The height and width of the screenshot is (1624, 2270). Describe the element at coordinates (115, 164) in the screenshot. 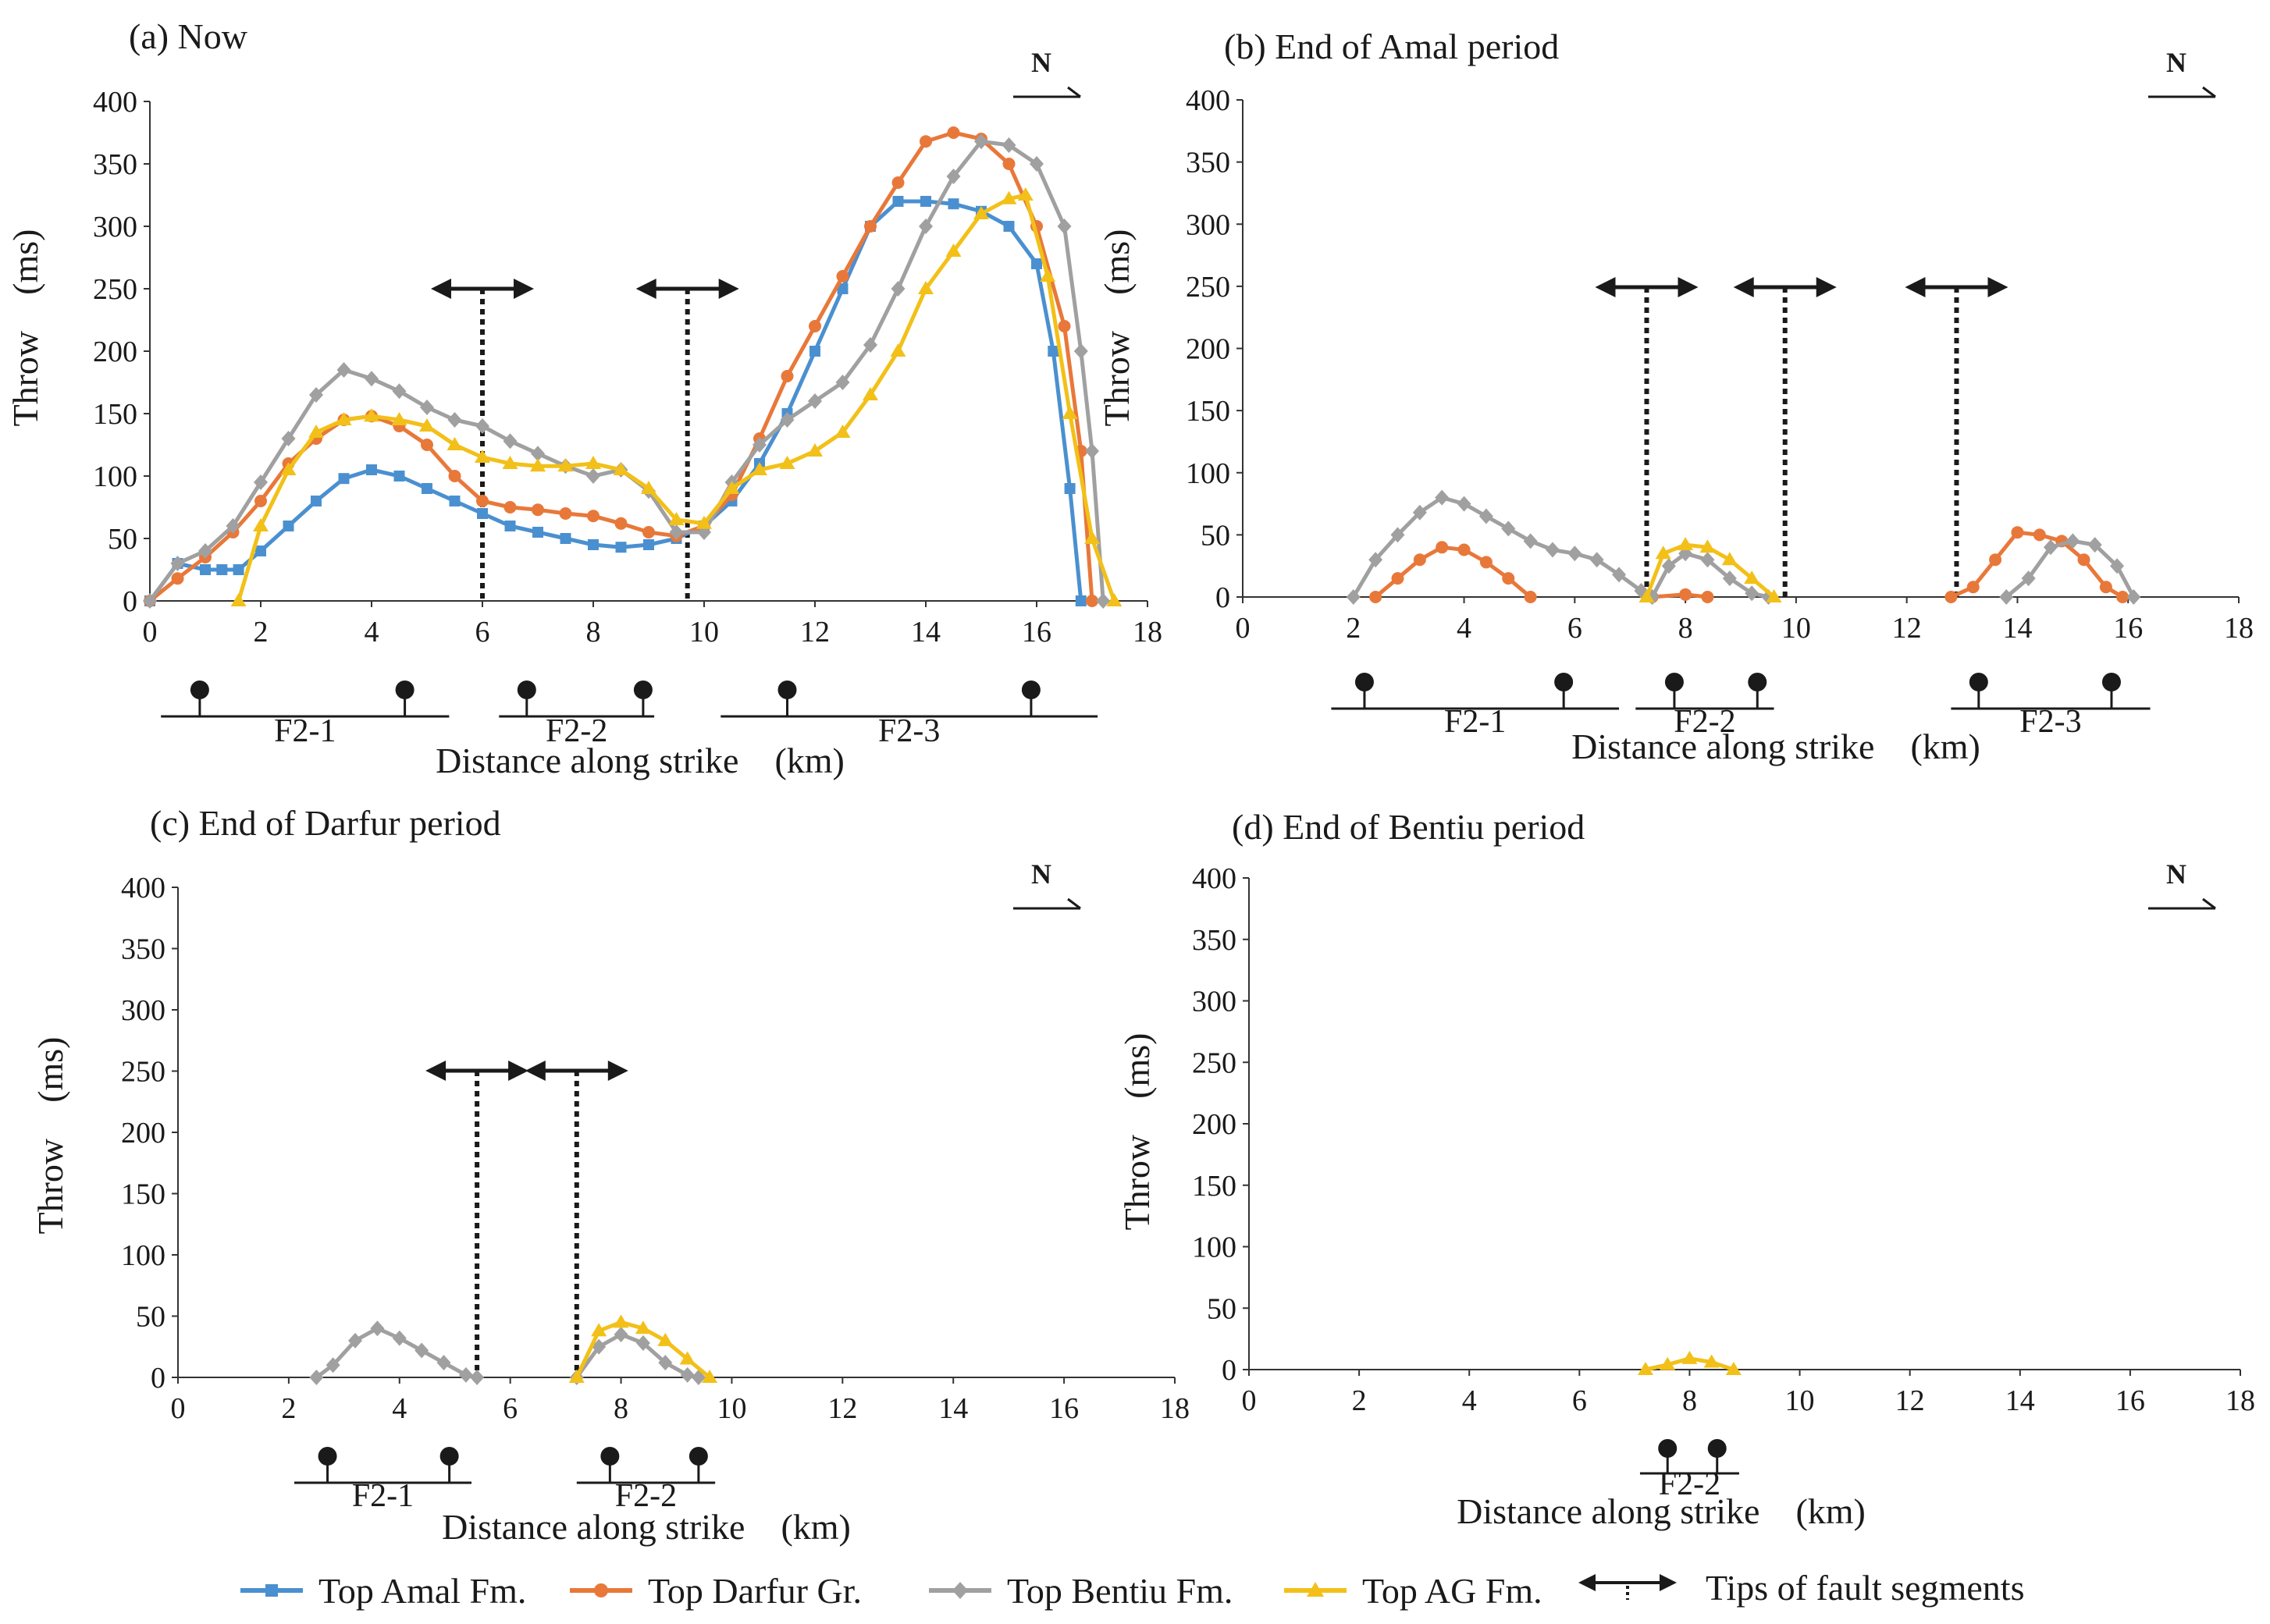

I see `y-tick-label: 350` at that location.